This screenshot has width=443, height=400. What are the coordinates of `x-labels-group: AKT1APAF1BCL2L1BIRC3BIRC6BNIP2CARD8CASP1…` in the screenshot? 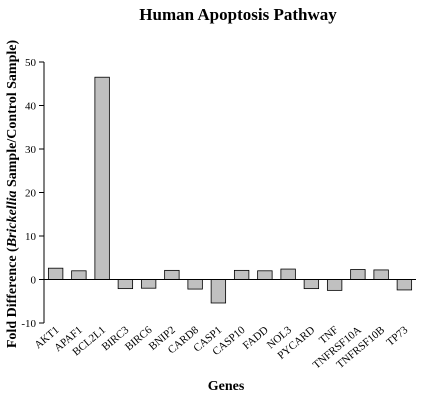 It's located at (221, 348).